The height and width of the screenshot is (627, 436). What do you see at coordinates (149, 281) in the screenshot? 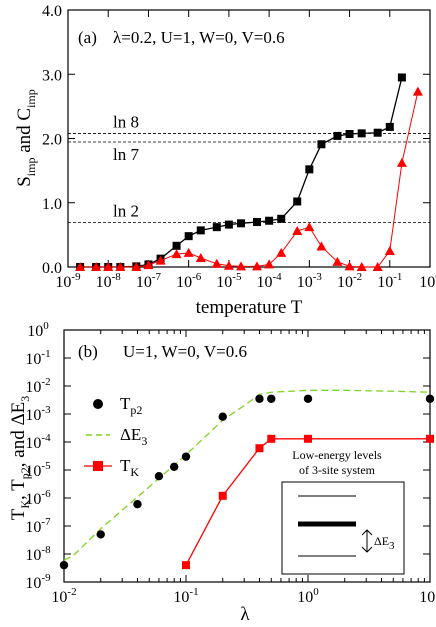
I see `x-tick-label: 10⁻⁷` at bounding box center [149, 281].